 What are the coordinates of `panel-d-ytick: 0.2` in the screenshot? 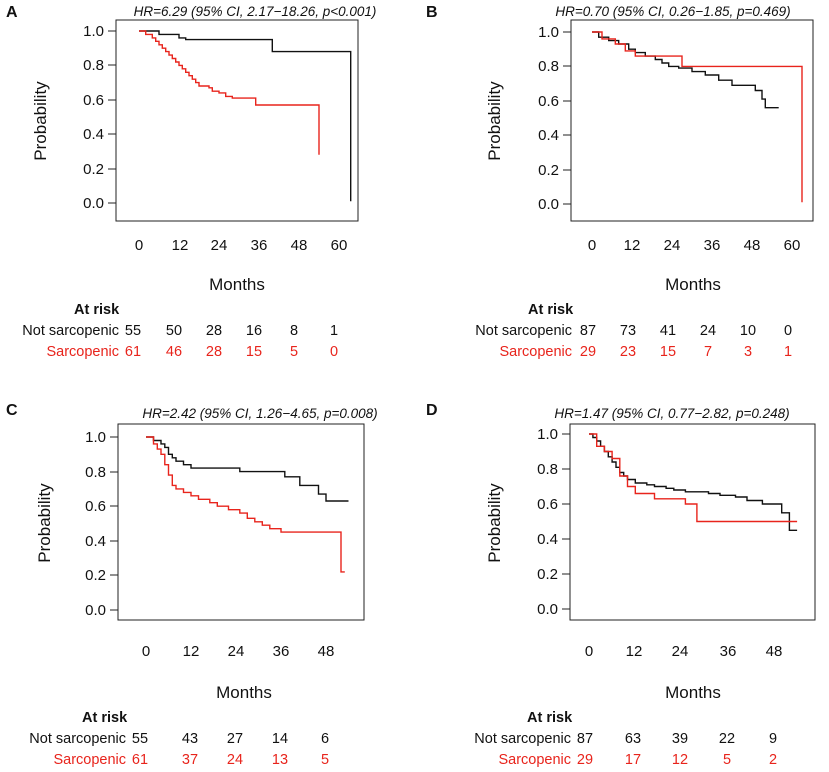 It's located at (547, 574).